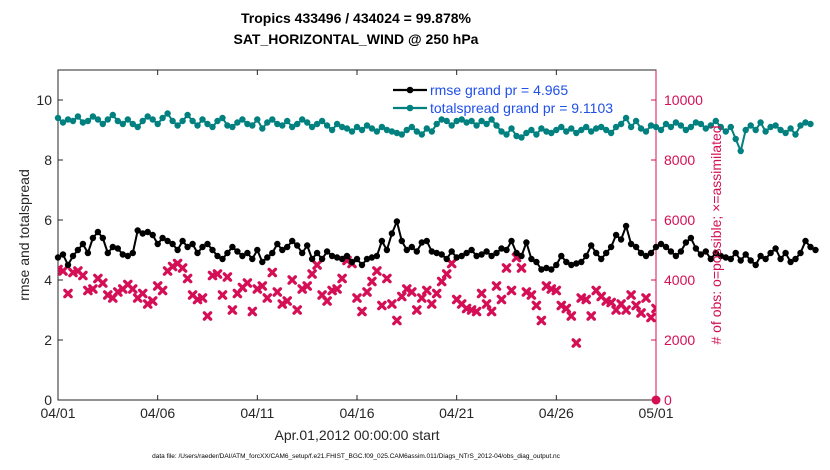  I want to click on obs-possible-series, so click(656, 400).